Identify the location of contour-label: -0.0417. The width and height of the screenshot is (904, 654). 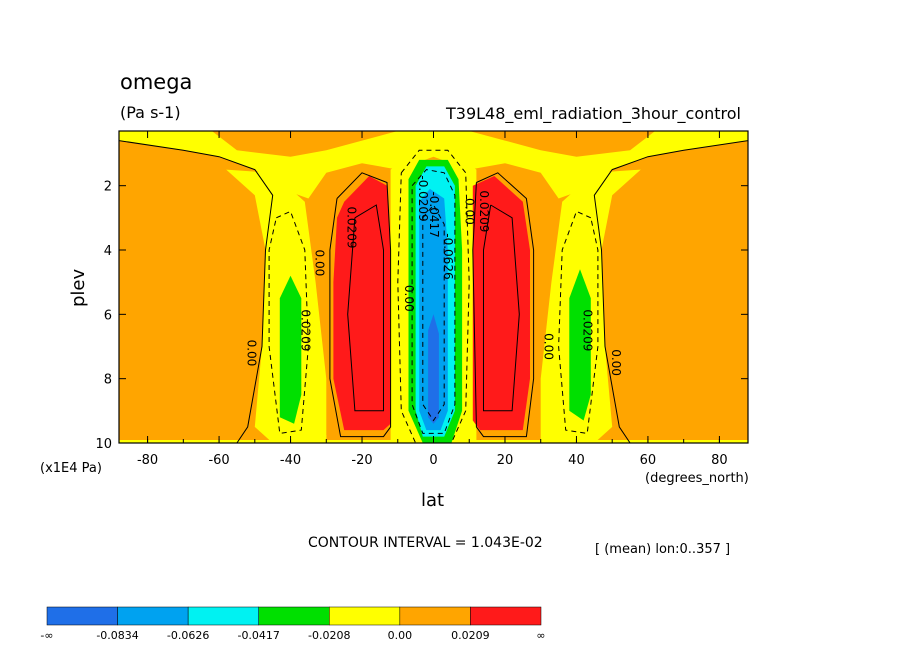
(434, 214).